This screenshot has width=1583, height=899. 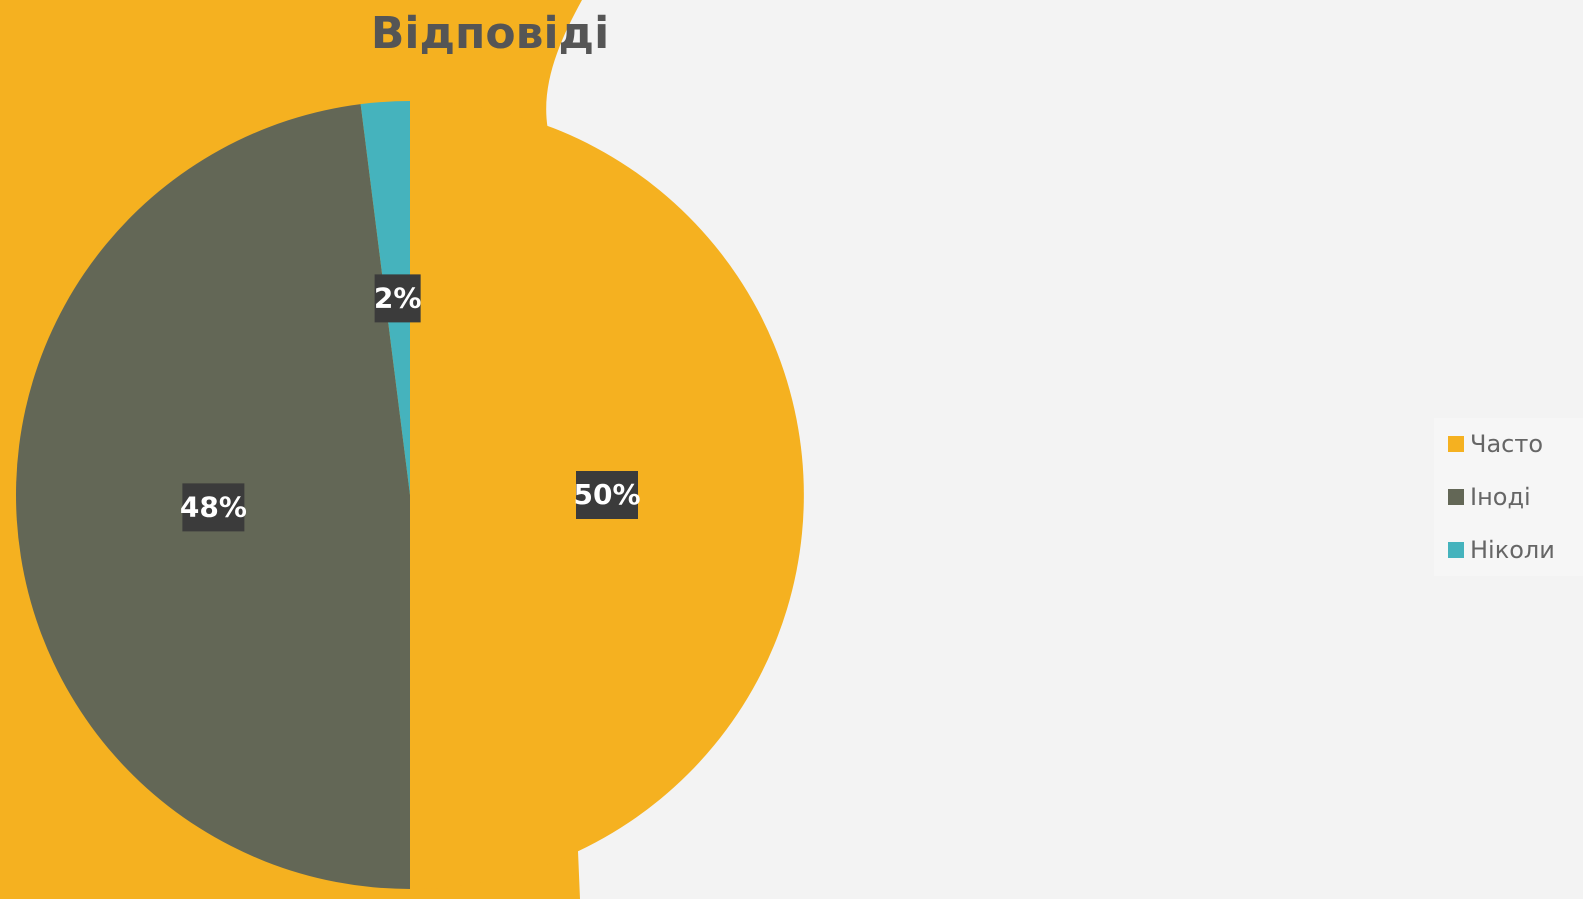 I want to click on legend-label: Іноді, so click(x=1500, y=497).